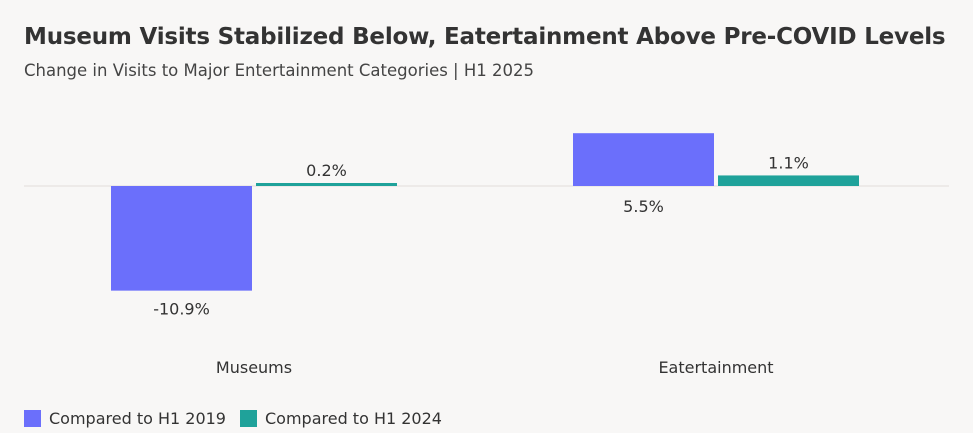  What do you see at coordinates (495, 367) in the screenshot?
I see `category-labels-group: Museums Eatertainment` at bounding box center [495, 367].